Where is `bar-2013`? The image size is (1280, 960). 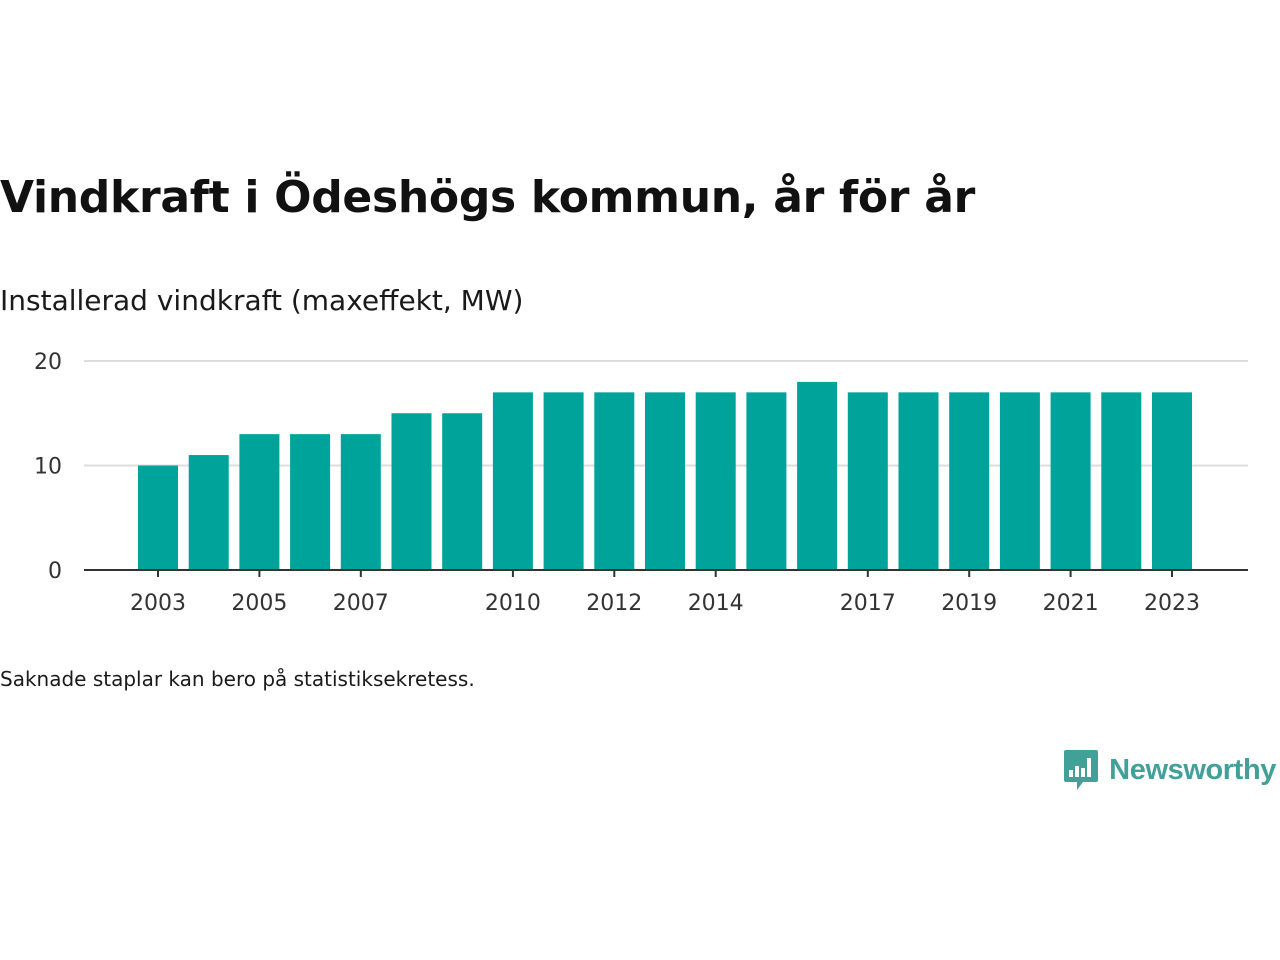
bar-2013 is located at coordinates (665, 481).